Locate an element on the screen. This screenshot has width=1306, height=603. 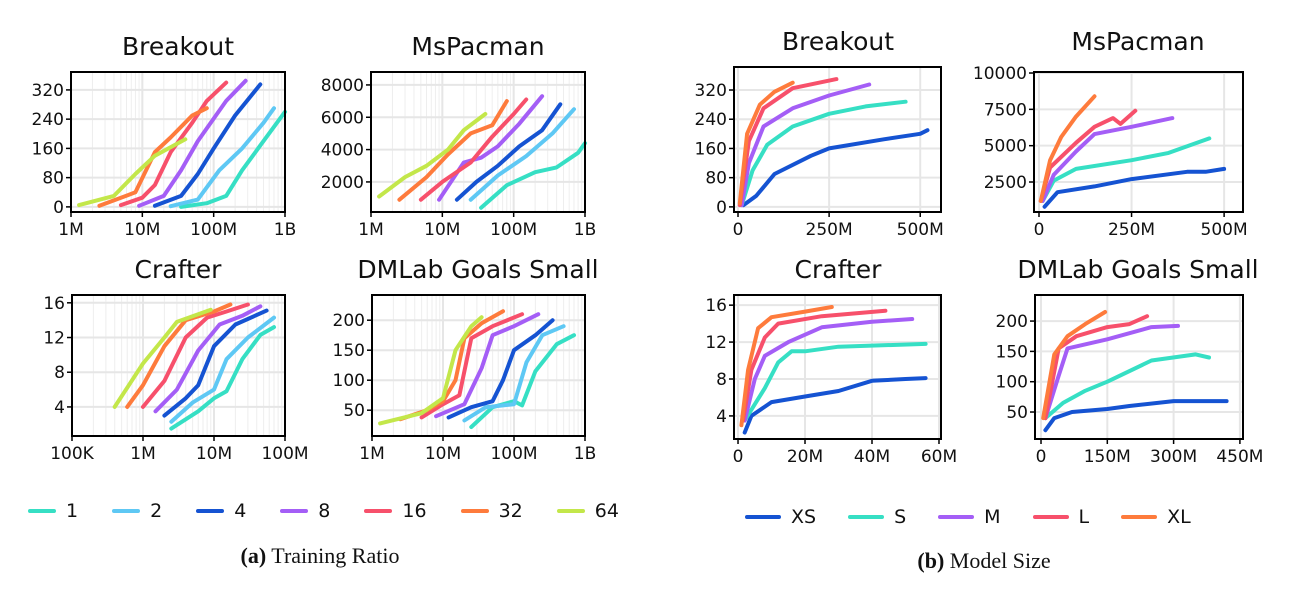
x-tick-label: 150M is located at coordinates (1107, 457).